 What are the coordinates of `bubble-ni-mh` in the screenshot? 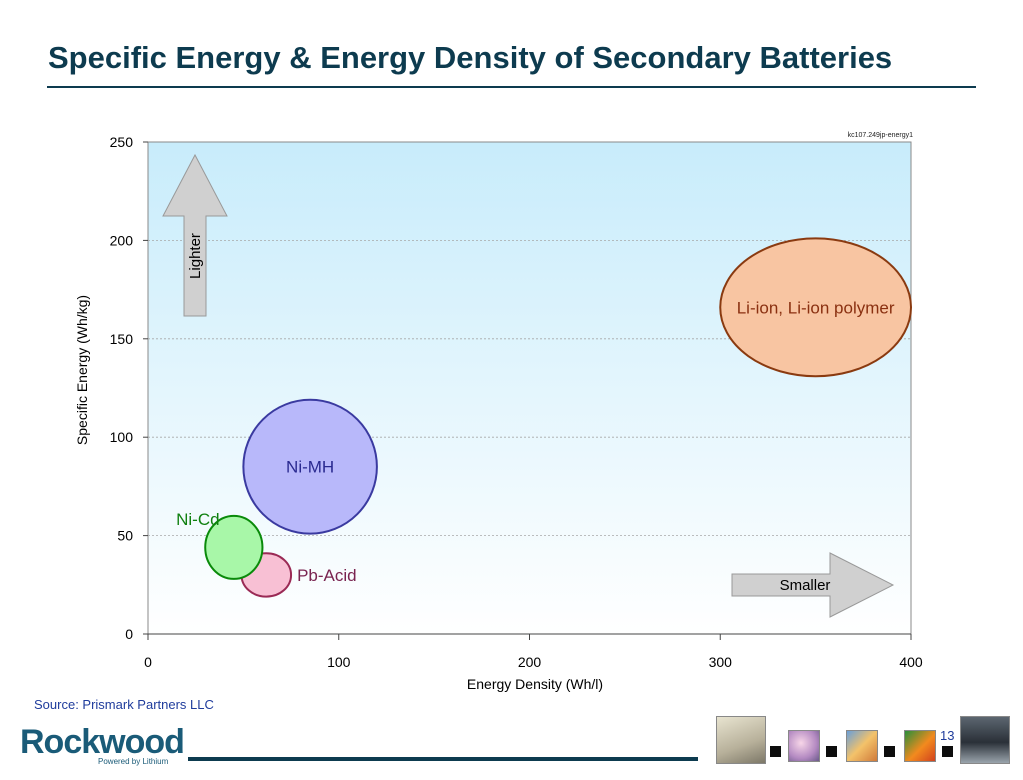 It's located at (310, 466).